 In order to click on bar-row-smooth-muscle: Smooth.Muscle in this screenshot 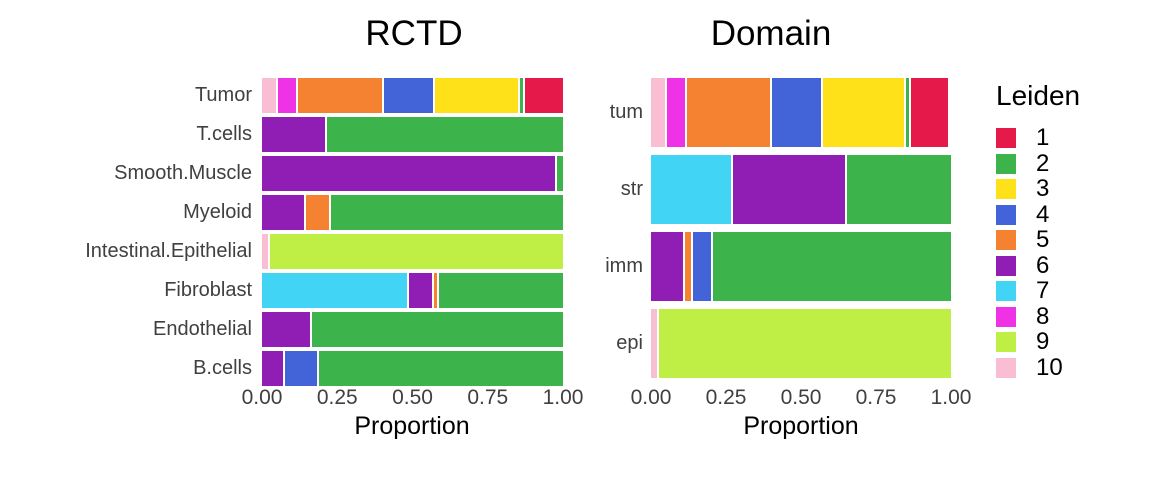, I will do `click(281, 173)`.